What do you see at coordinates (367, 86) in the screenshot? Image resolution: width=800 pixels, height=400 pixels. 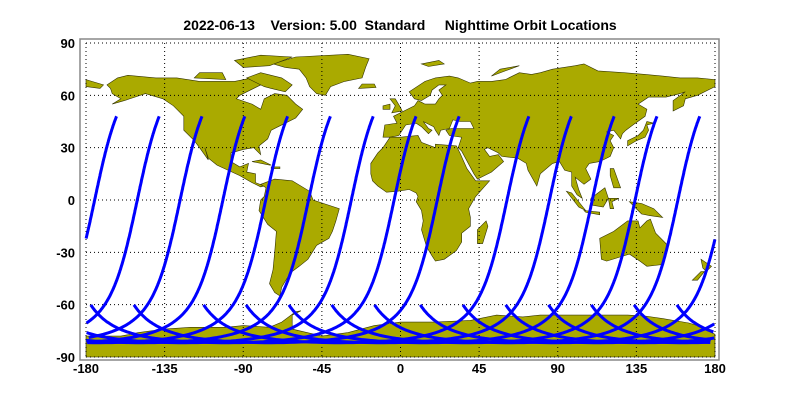 I see `land-iceland` at bounding box center [367, 86].